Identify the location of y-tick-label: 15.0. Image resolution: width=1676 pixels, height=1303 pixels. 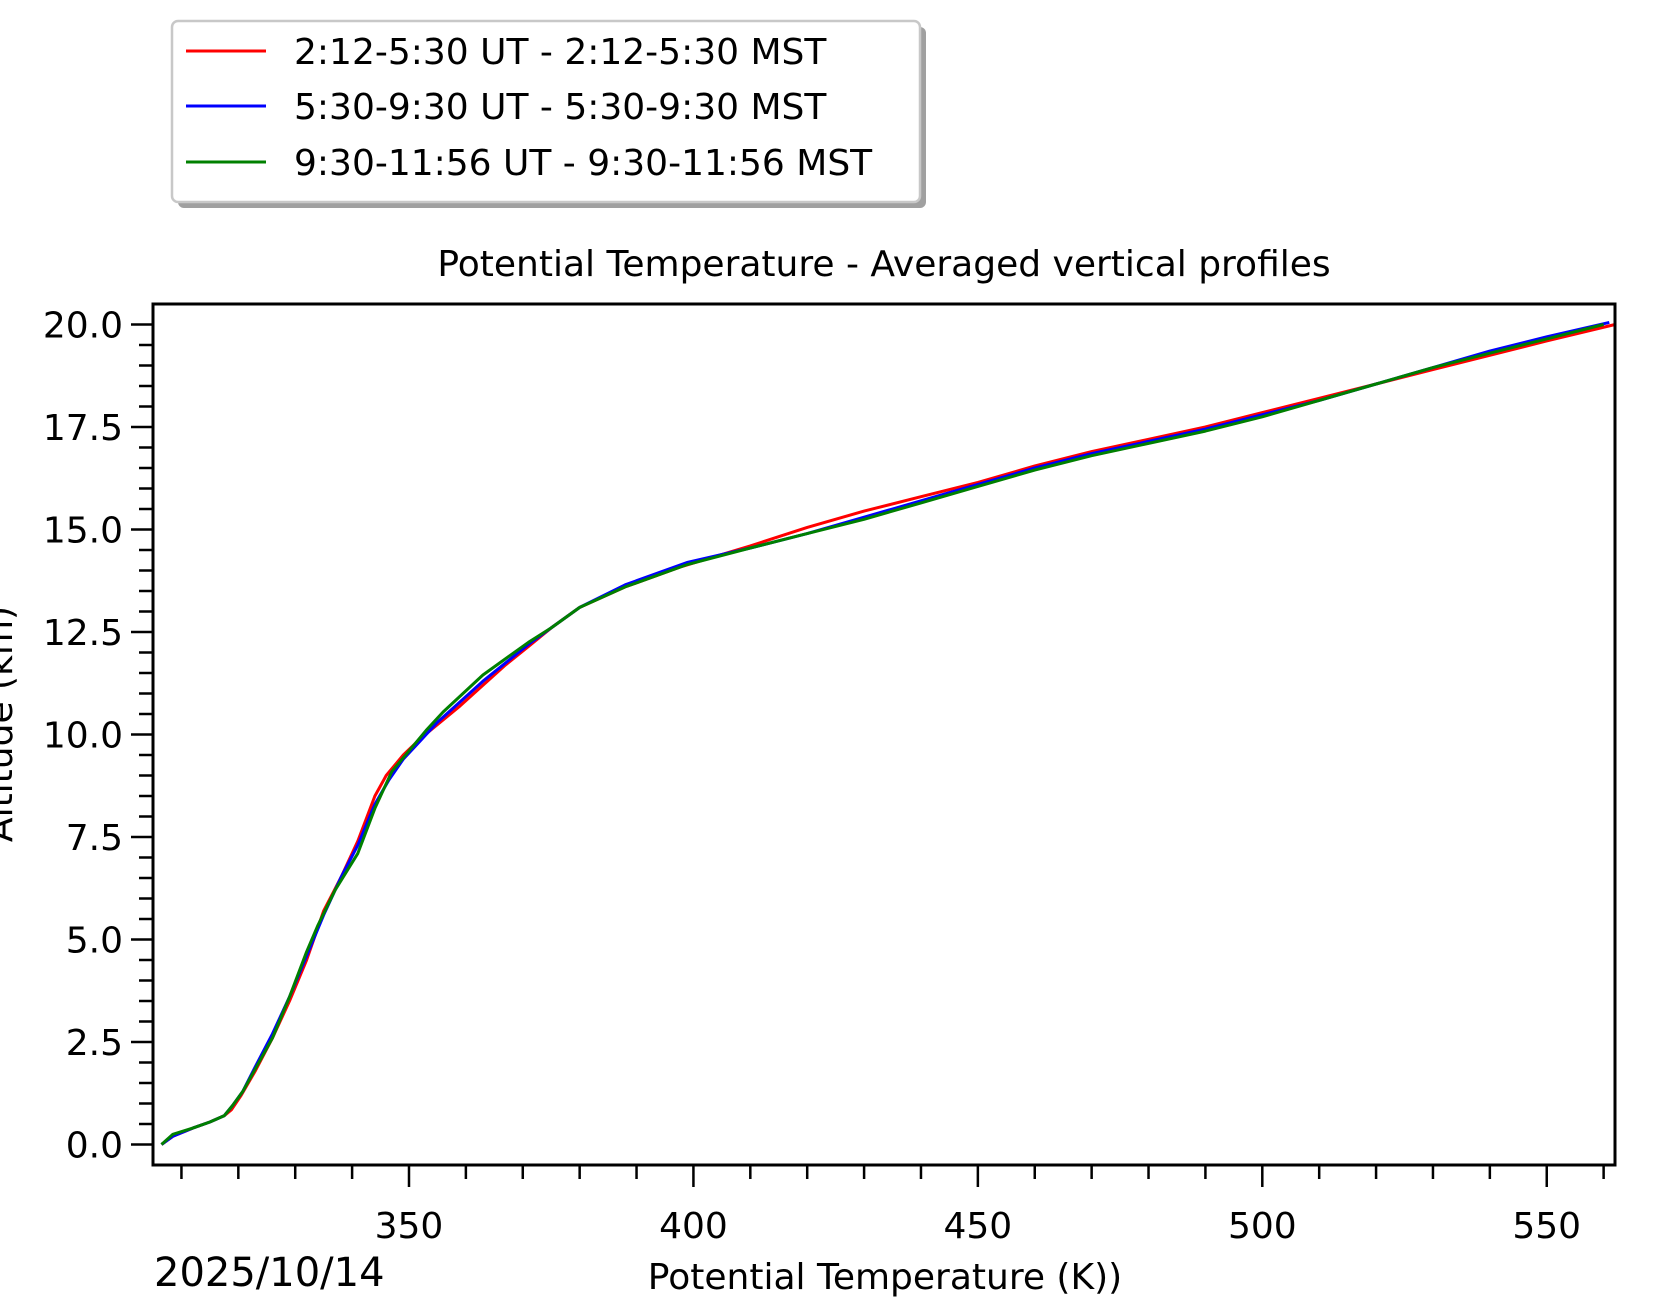
(83, 531).